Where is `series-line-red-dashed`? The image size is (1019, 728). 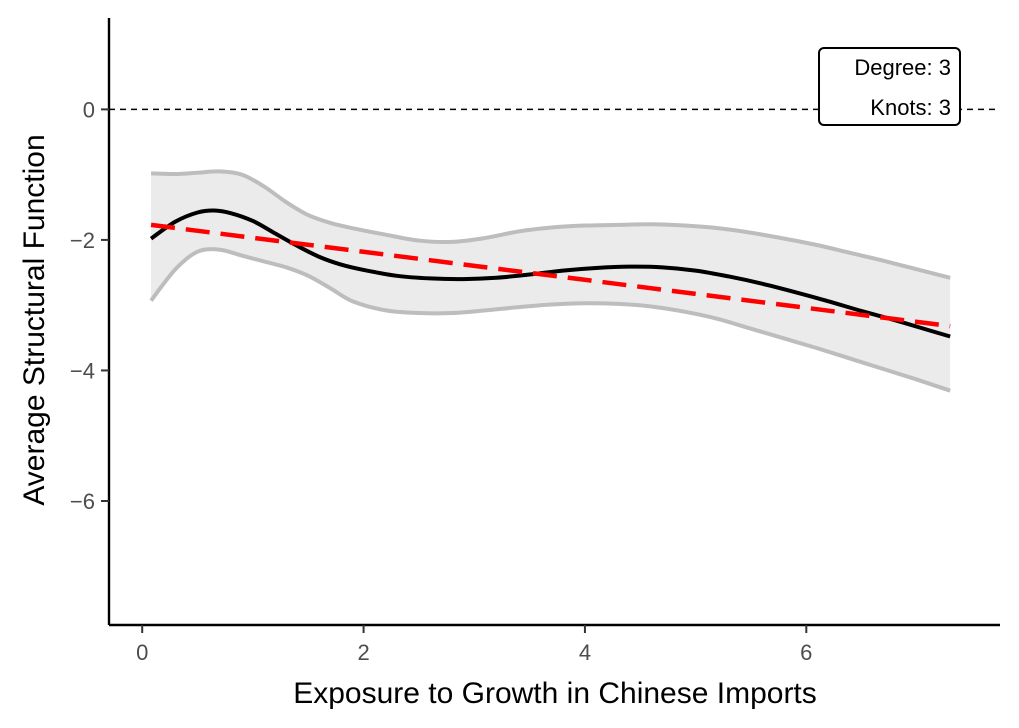 series-line-red-dashed is located at coordinates (550, 275).